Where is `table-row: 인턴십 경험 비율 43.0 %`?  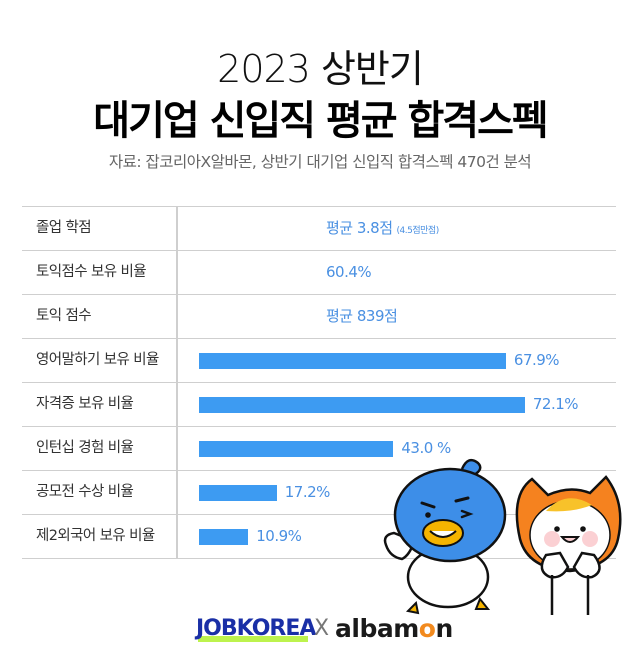
table-row: 인턴십 경험 비율 43.0 % is located at coordinates (319, 448).